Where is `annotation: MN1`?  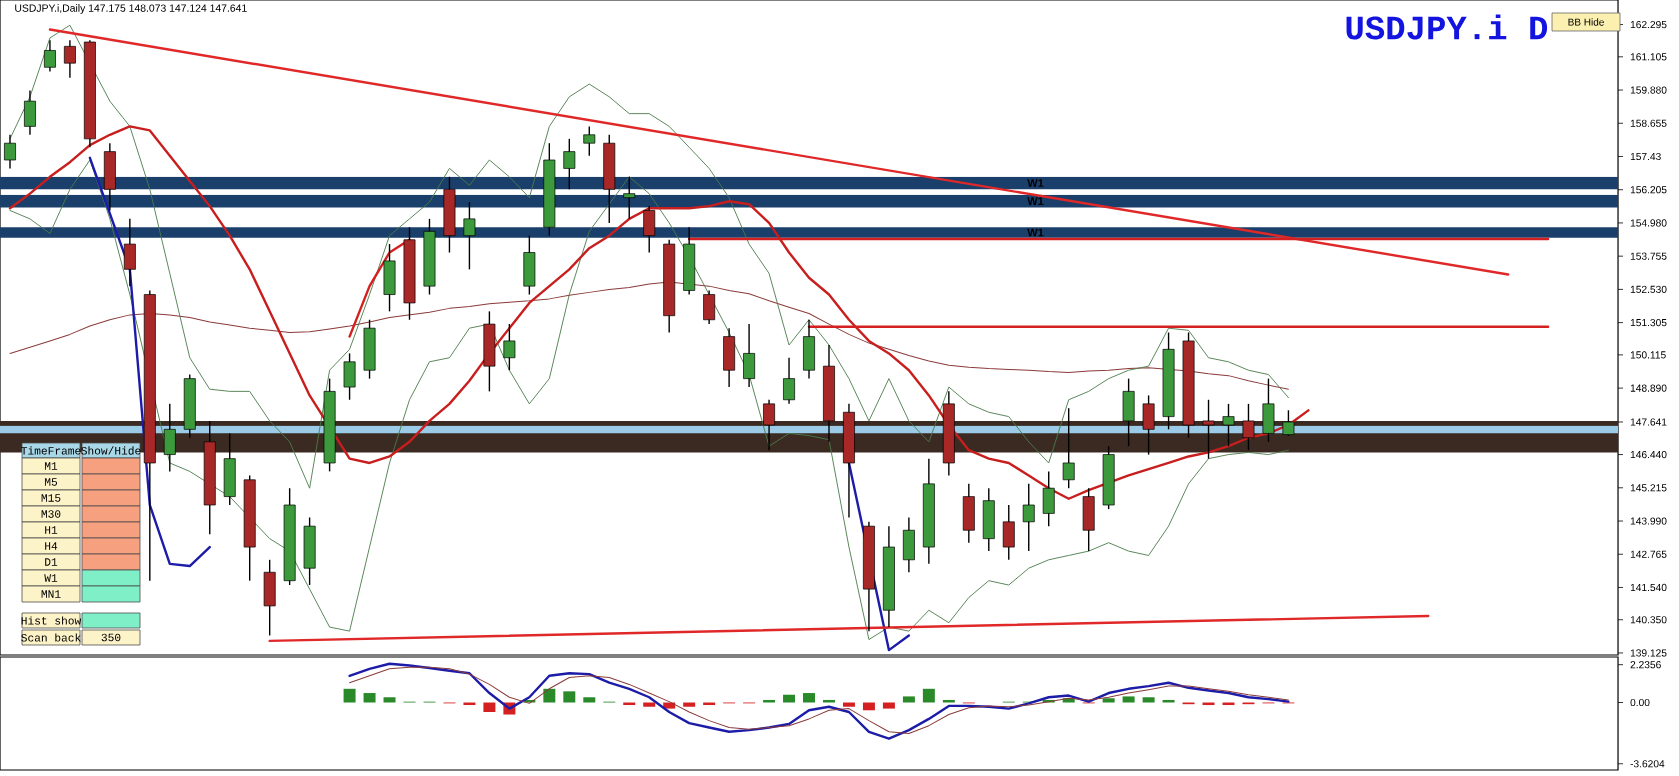
annotation: MN1 is located at coordinates (51, 594).